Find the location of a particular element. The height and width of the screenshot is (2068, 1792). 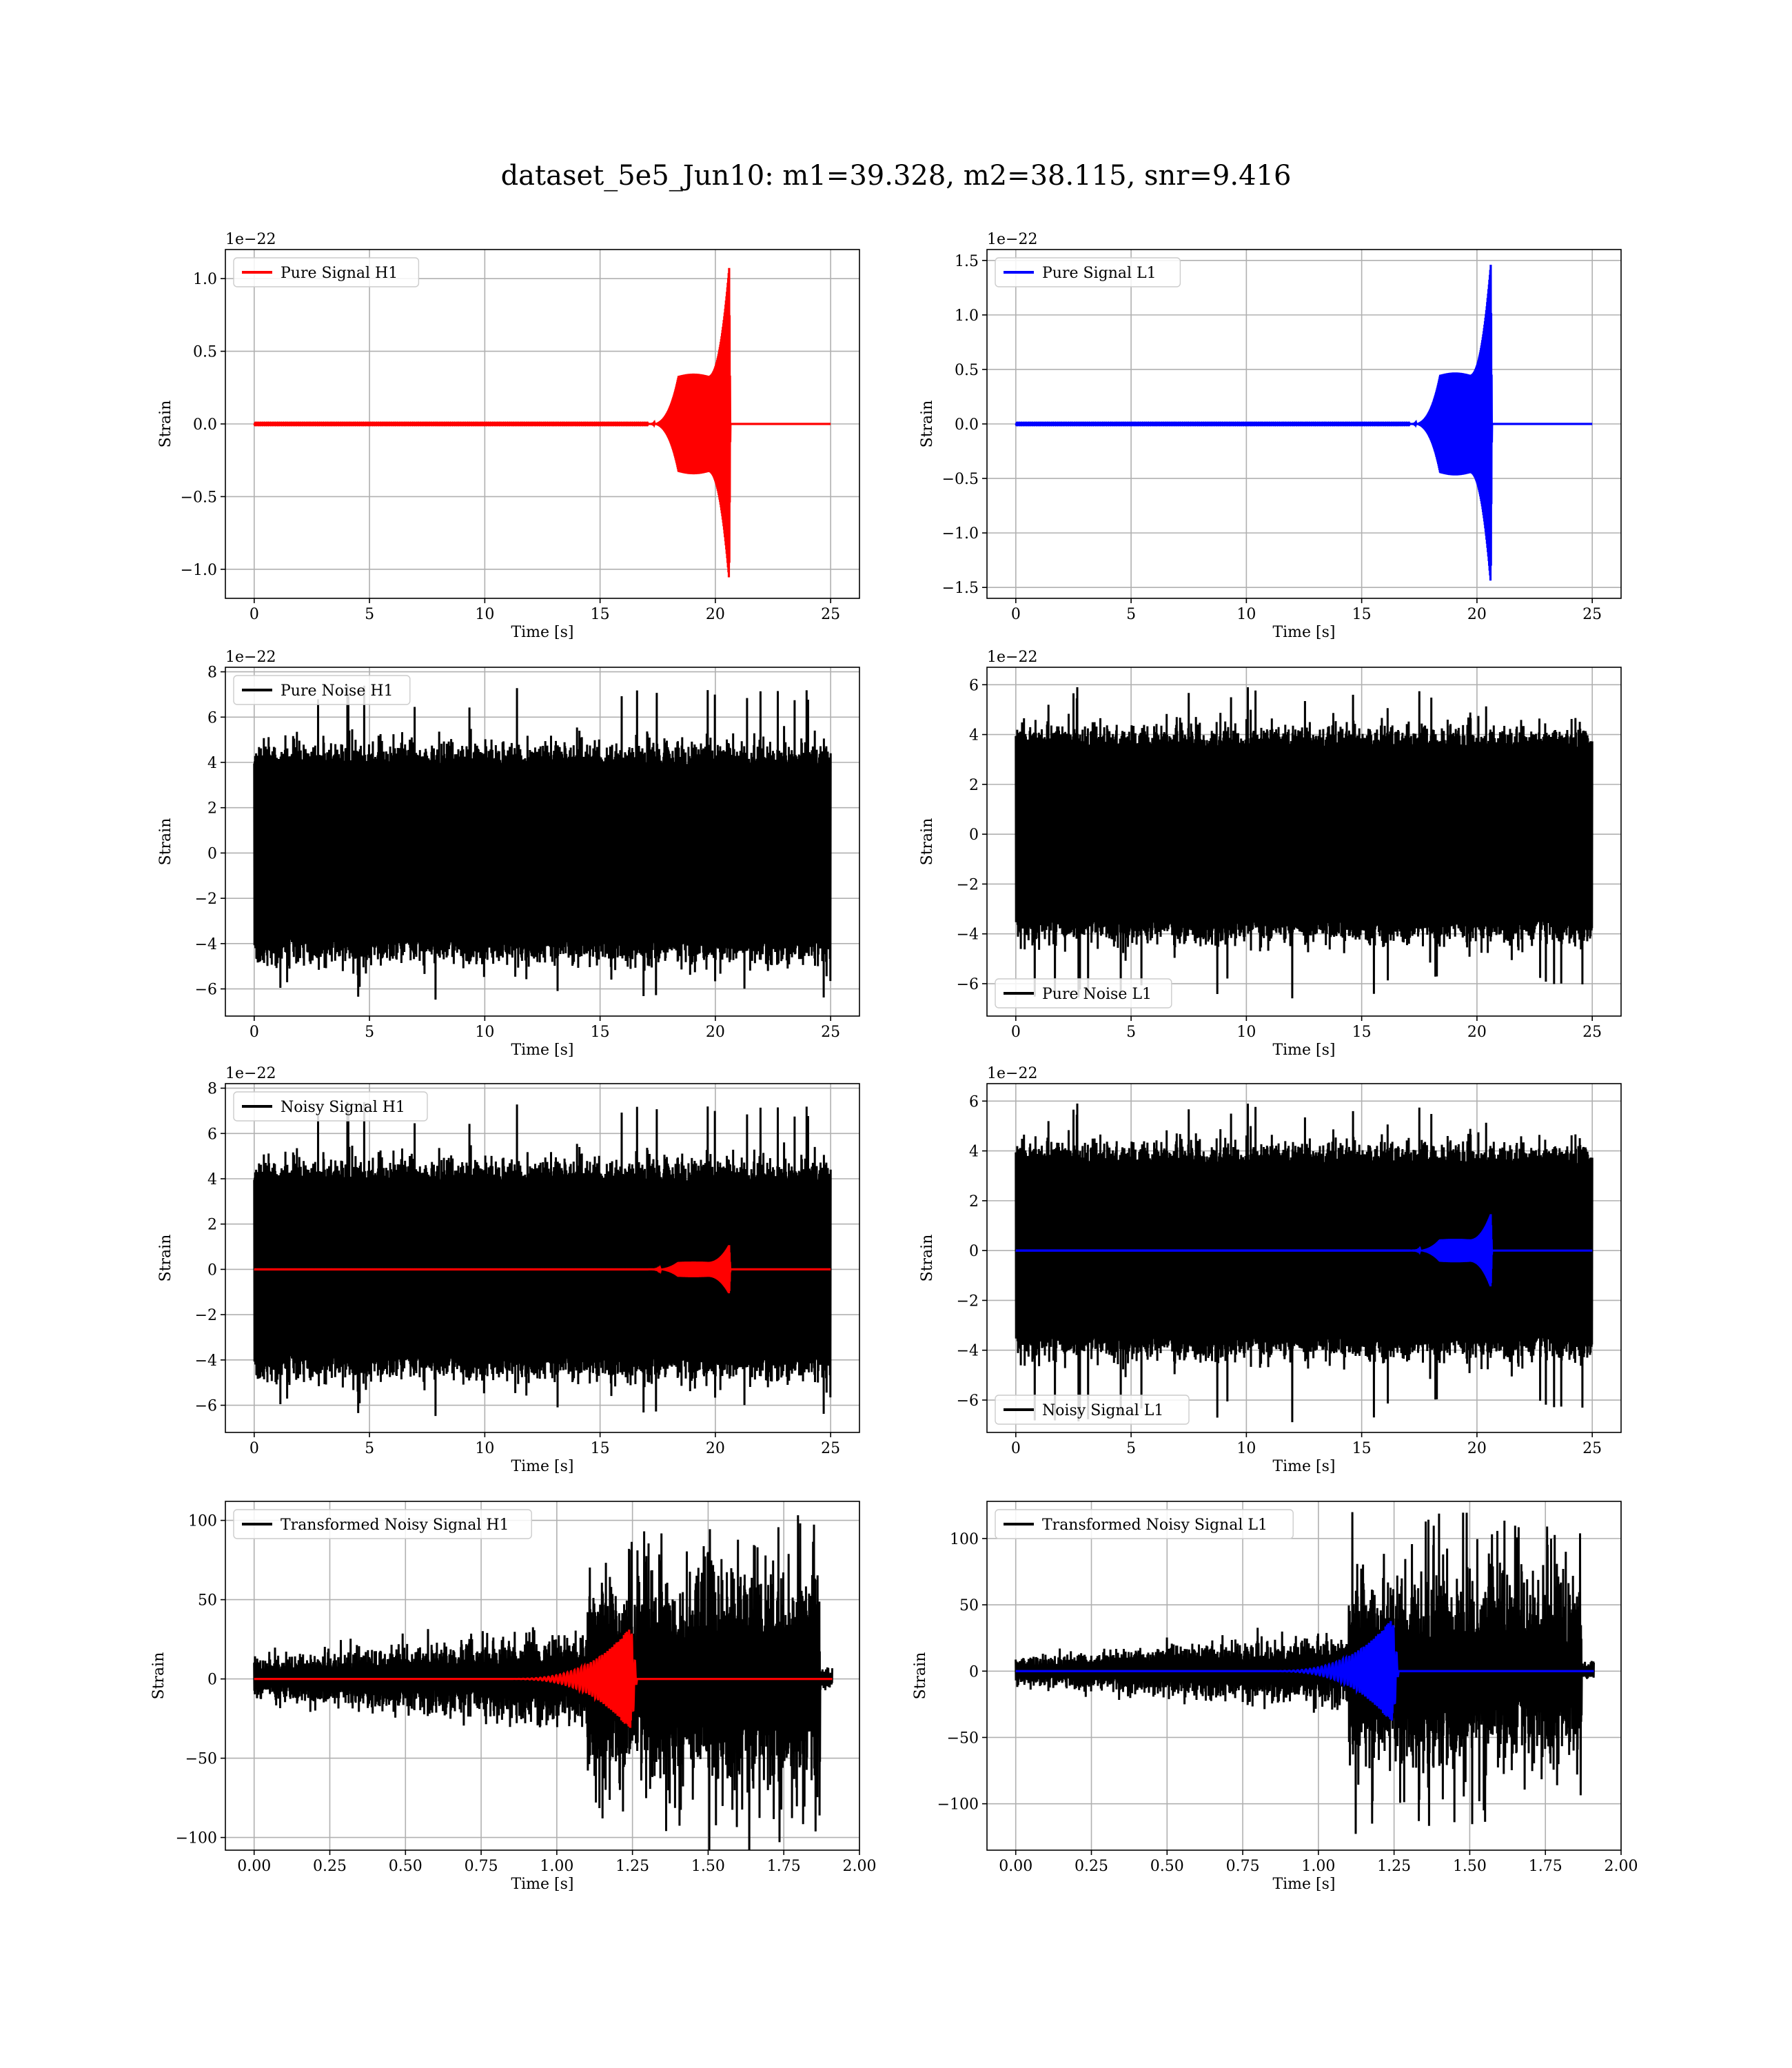

y-tick-label: 8 is located at coordinates (212, 1089).